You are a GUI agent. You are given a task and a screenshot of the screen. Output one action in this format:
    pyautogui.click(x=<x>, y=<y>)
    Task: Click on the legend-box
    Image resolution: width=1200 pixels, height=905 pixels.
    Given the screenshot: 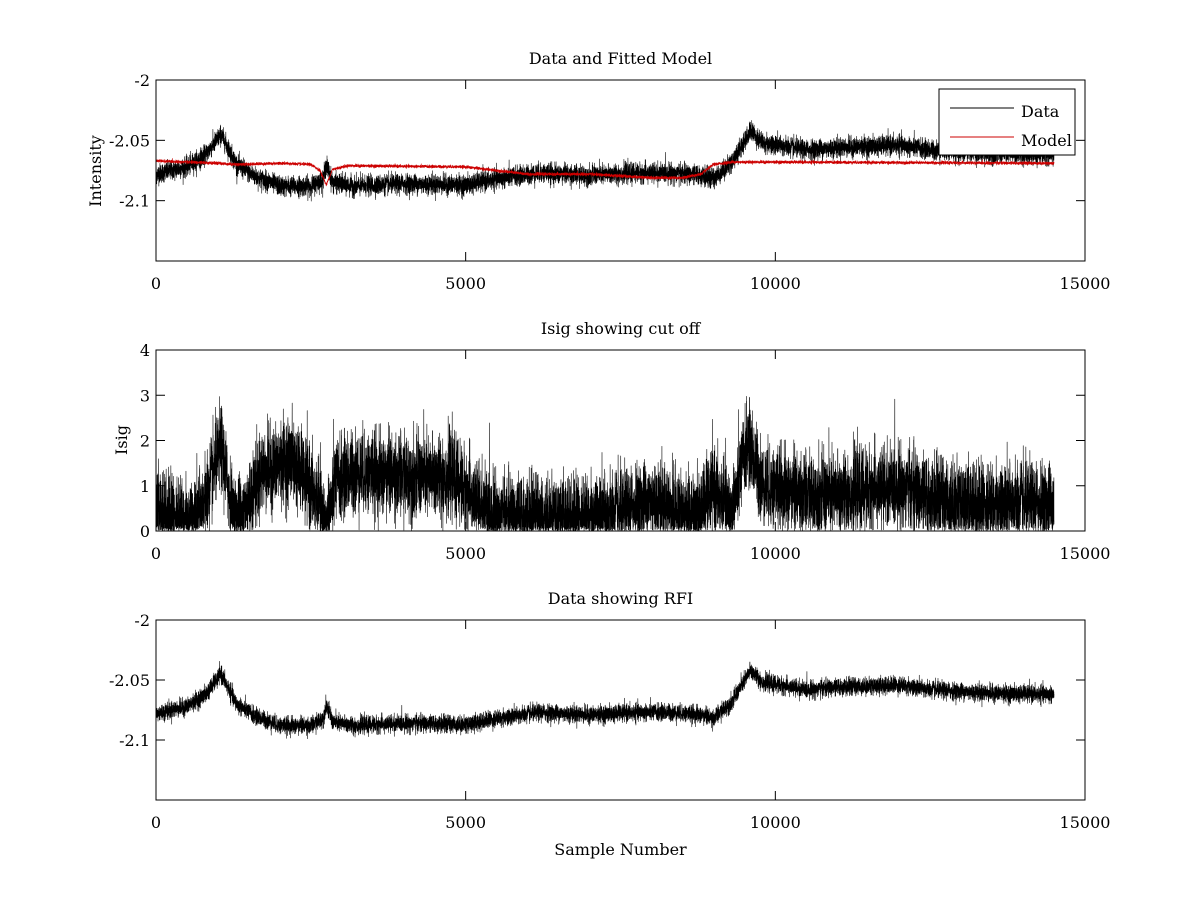 What is the action you would take?
    pyautogui.click(x=1007, y=122)
    